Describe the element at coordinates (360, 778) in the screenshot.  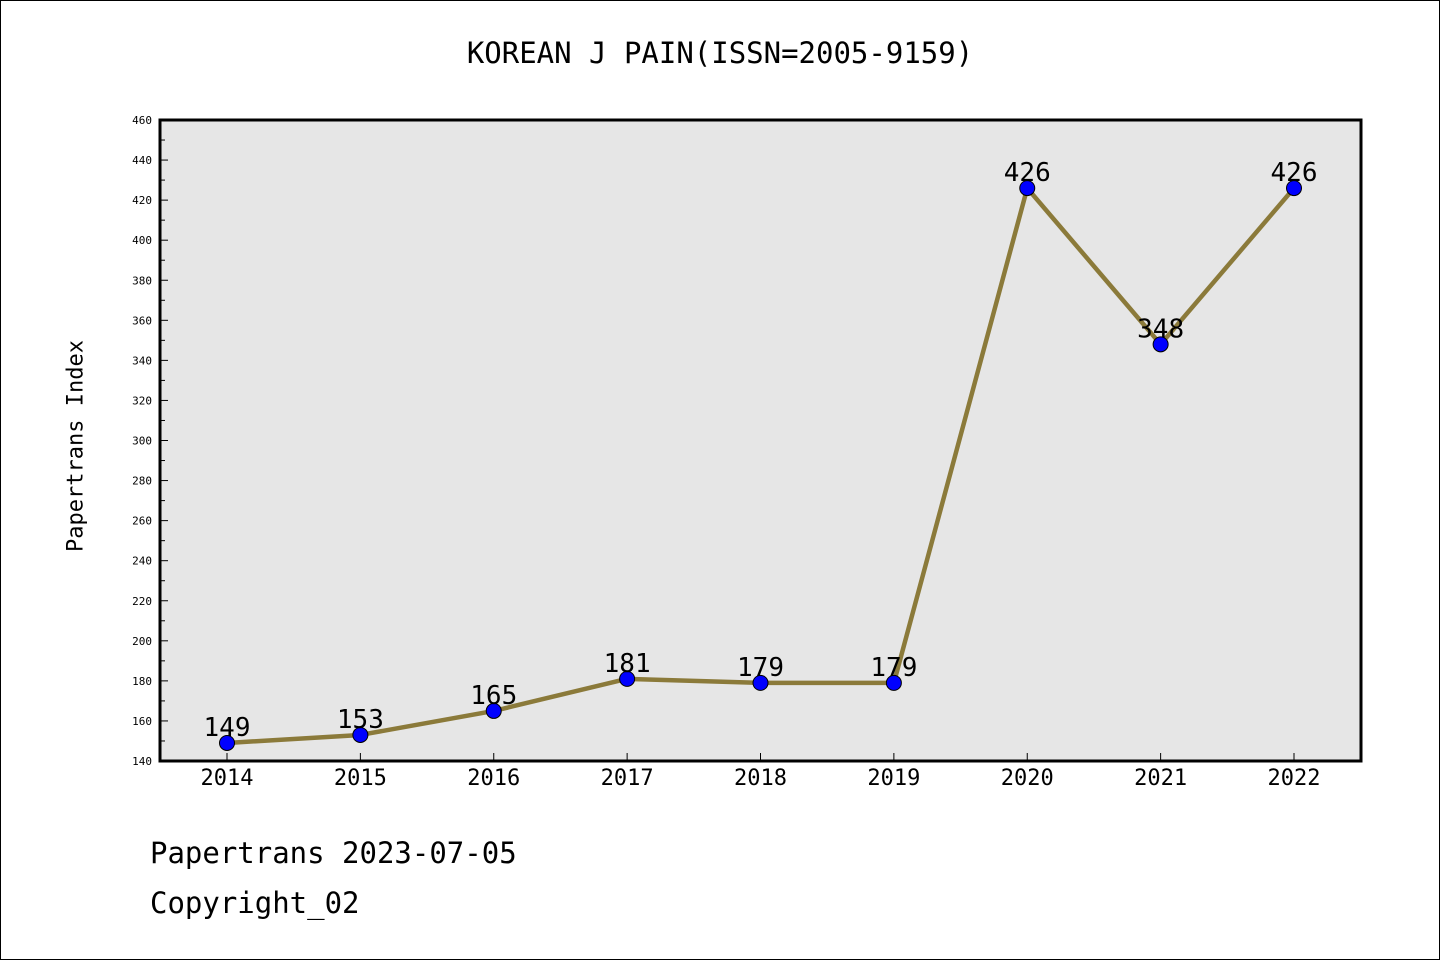
I see `x-tick-label: 2015` at that location.